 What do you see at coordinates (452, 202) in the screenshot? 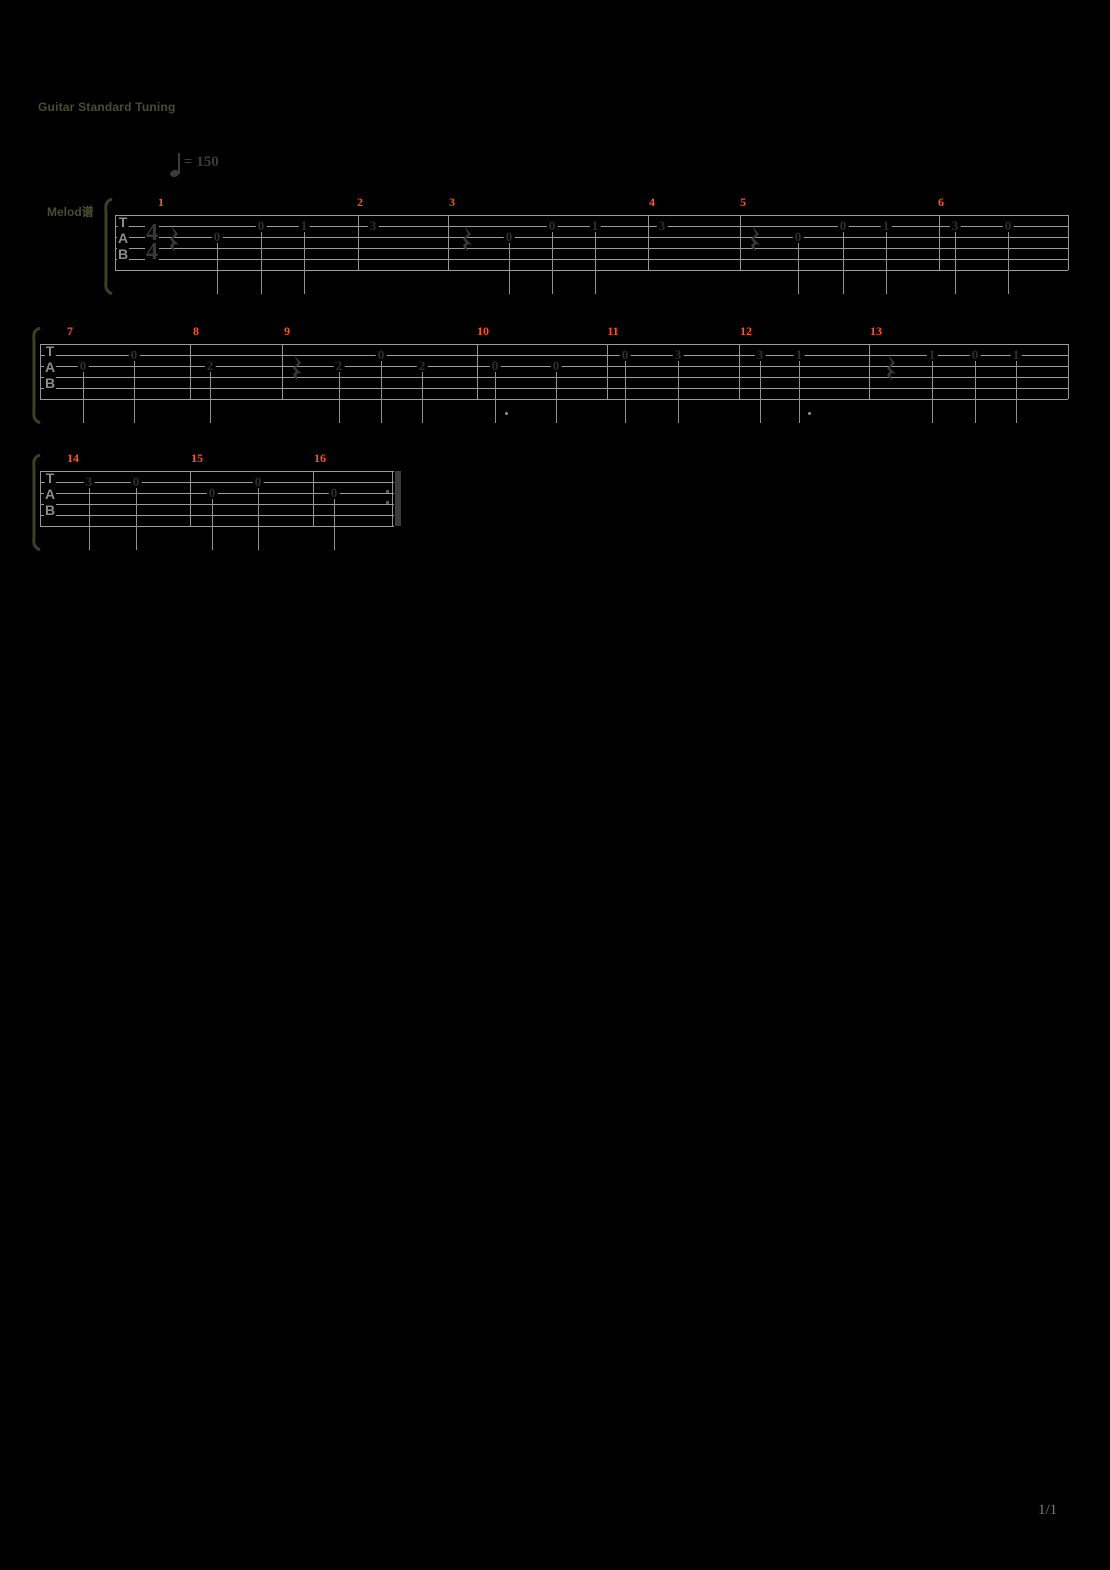
I see `measure-number: 3` at bounding box center [452, 202].